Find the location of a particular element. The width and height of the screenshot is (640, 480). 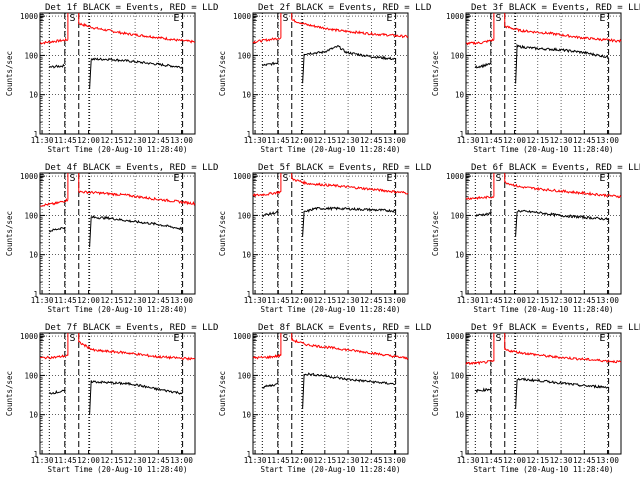

chart-title: Det 7f BLACK = Events, RED = LLD is located at coordinates (131, 328).